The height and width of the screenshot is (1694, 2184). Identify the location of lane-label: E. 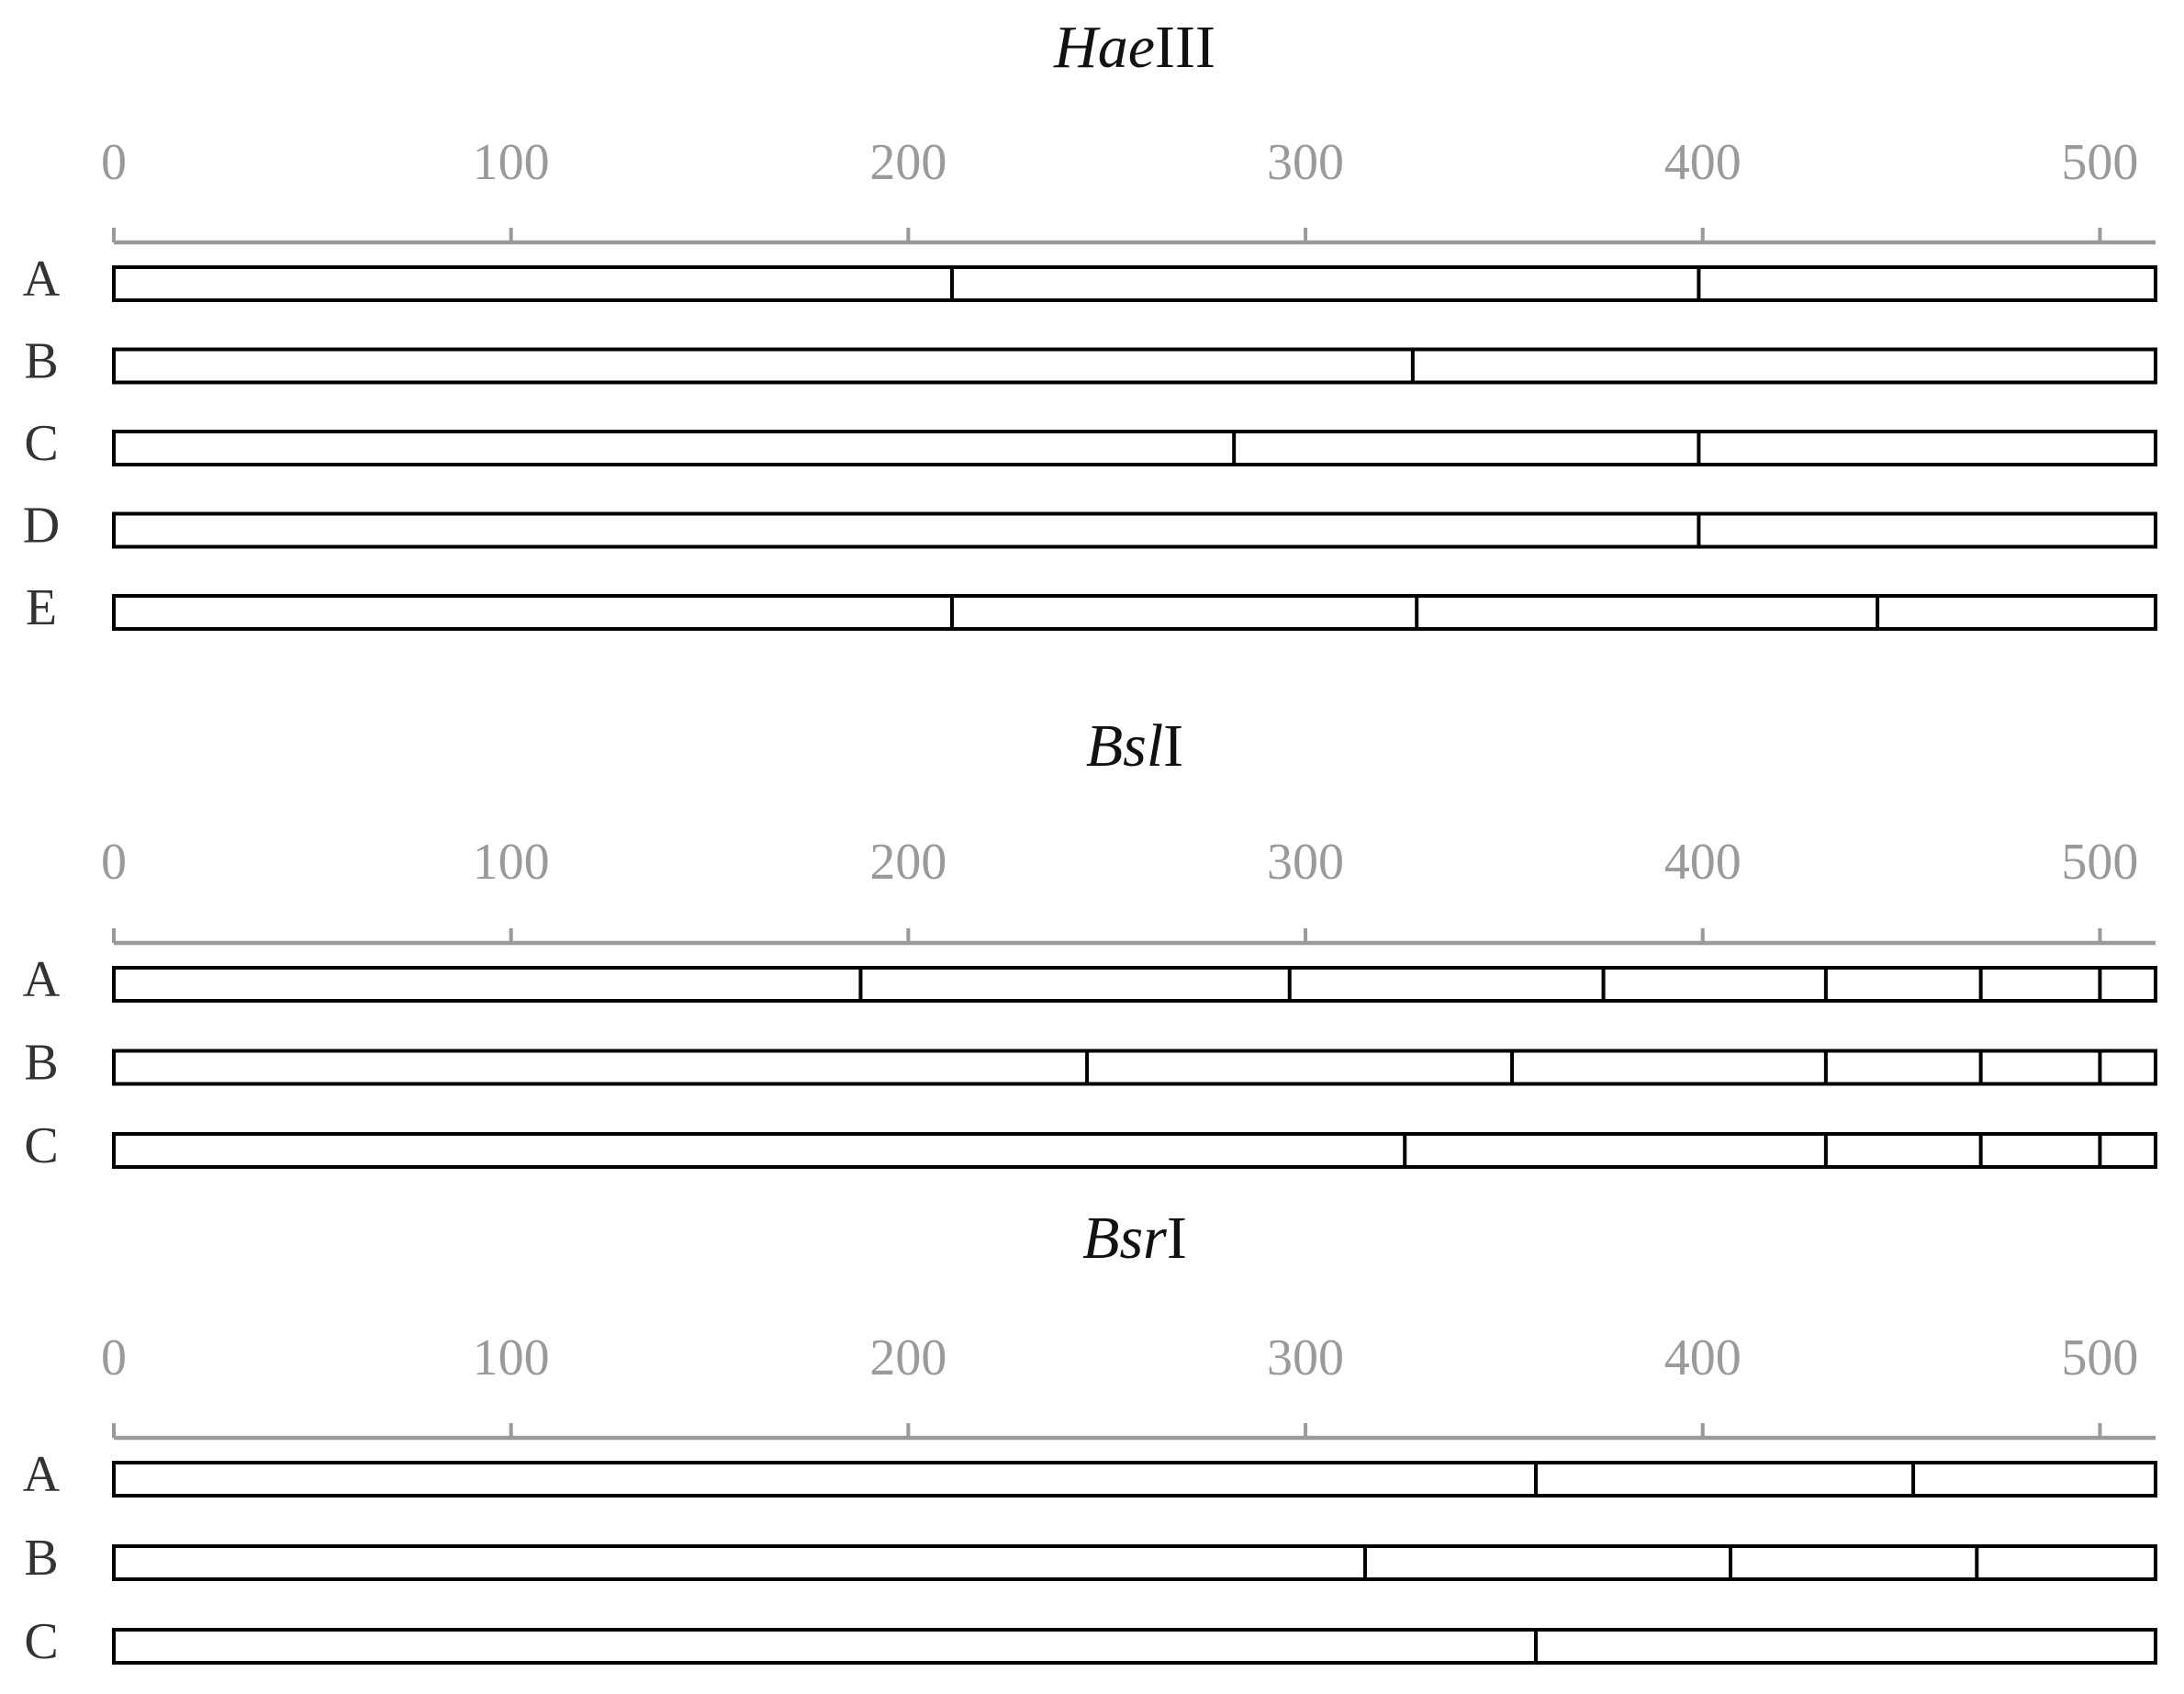
(41, 607).